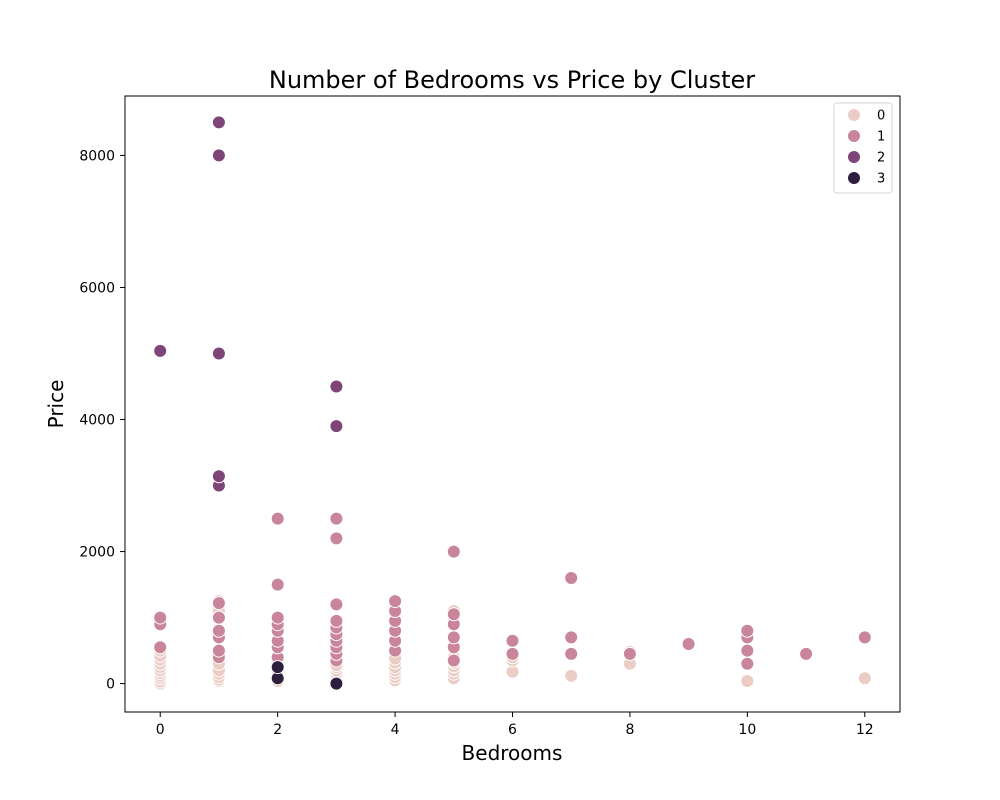  Describe the element at coordinates (56, 404) in the screenshot. I see `y-axis-label: Price` at that location.